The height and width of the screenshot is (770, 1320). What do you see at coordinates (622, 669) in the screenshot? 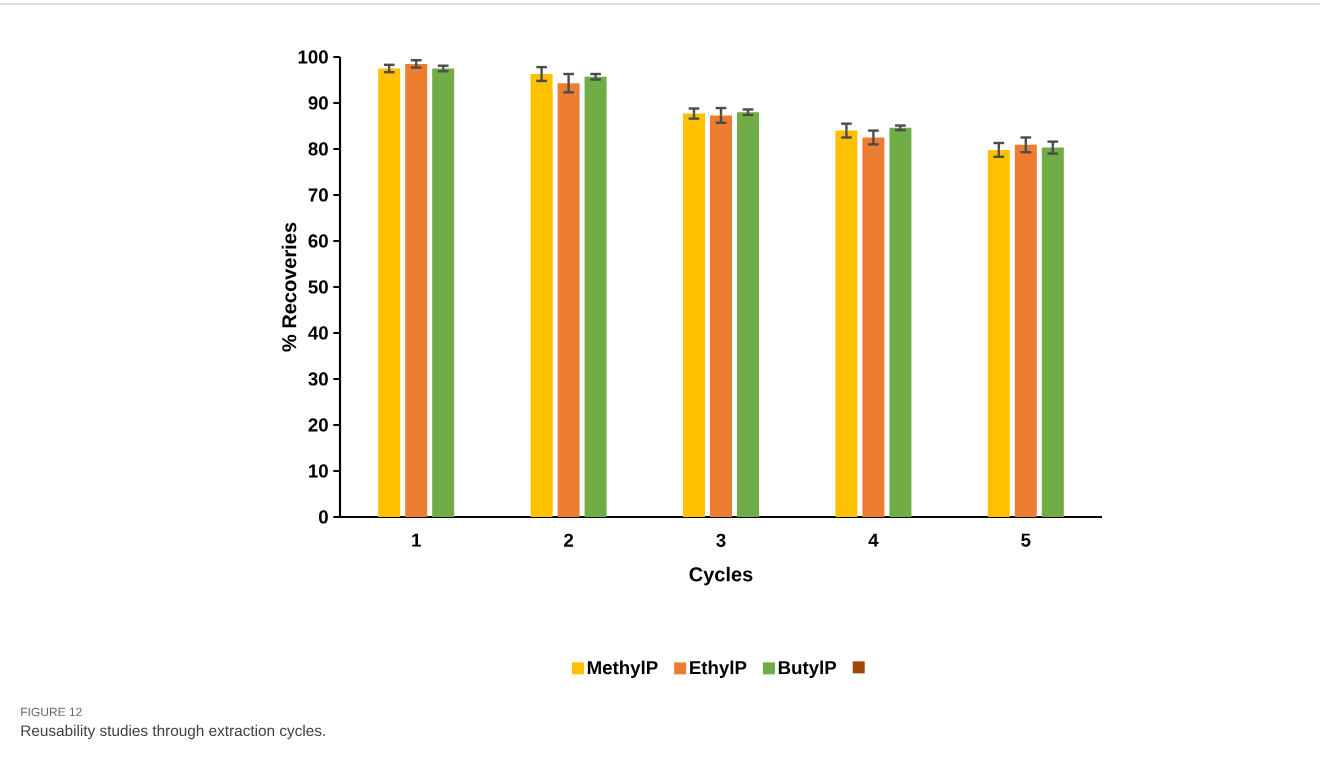
I see `legend-label: MethylP` at bounding box center [622, 669].